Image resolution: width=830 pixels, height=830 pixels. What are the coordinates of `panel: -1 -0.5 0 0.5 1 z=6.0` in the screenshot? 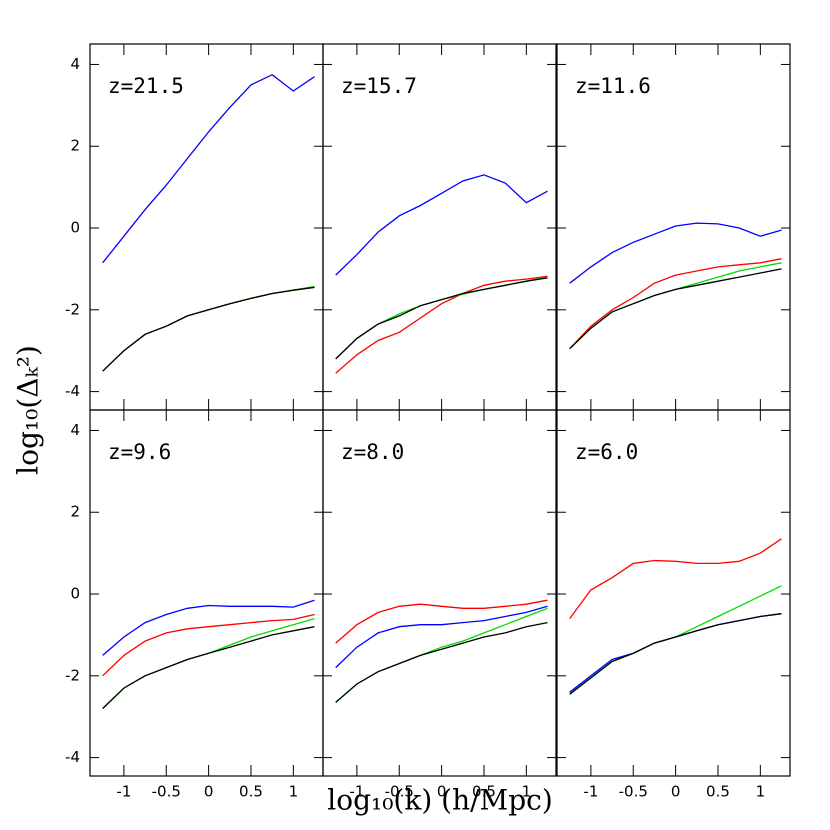 It's located at (673, 605).